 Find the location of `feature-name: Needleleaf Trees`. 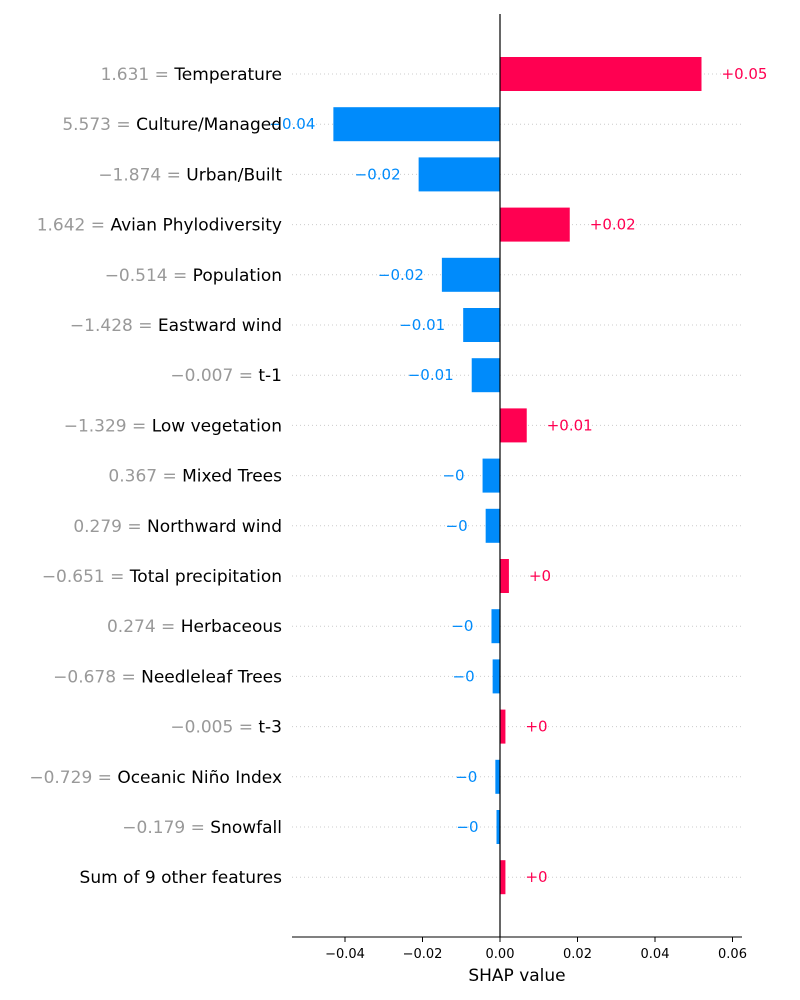

feature-name: Needleleaf Trees is located at coordinates (211, 677).